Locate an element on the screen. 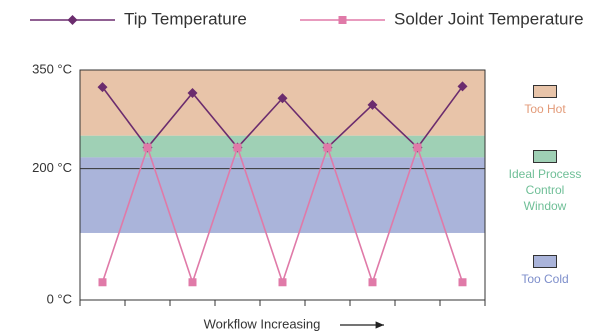 The image size is (601, 335). band-label: Too Cold is located at coordinates (545, 279).